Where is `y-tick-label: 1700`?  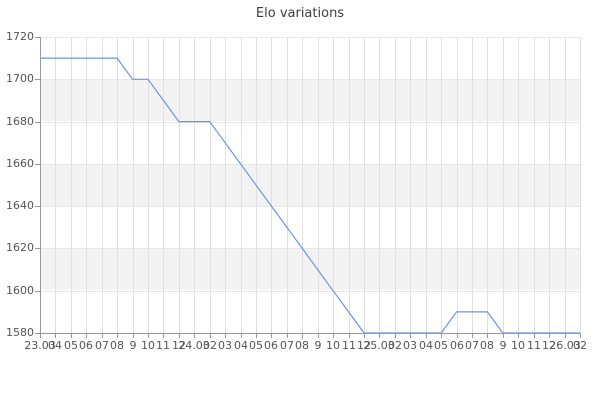 y-tick-label: 1700 is located at coordinates (20, 78).